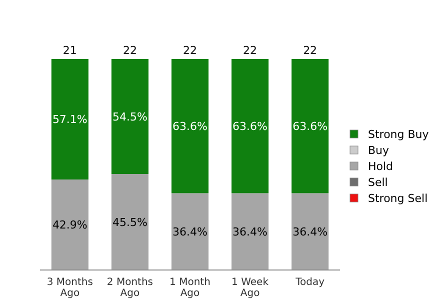  I want to click on x-tick-label: 1 Week Ago, so click(250, 288).